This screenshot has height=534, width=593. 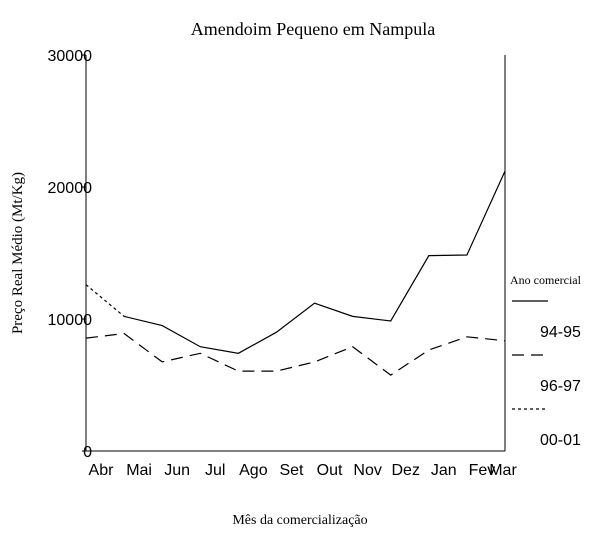 What do you see at coordinates (313, 29) in the screenshot?
I see `chart-title: Amendoim Pequeno em Nampula` at bounding box center [313, 29].